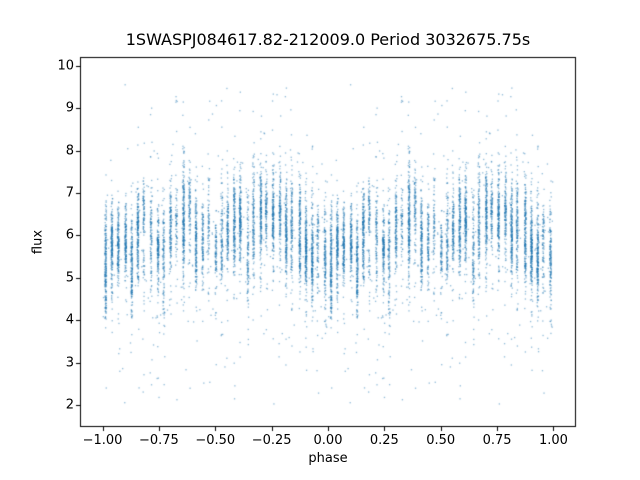  Describe the element at coordinates (69, 363) in the screenshot. I see `y-tick-label: 3` at that location.